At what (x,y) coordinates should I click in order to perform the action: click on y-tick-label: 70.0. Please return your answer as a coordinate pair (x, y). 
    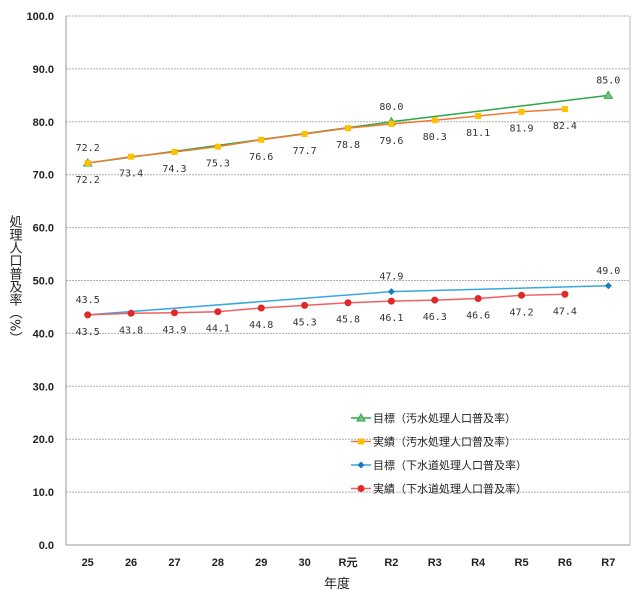
    Looking at the image, I should click on (43, 176).